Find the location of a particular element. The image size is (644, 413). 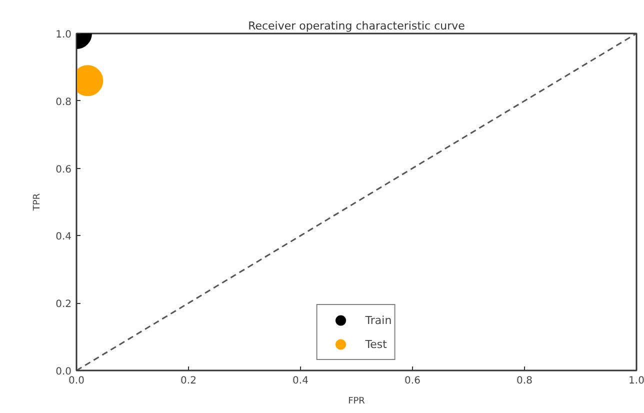

chart-title: Receiver operating characteristic curve is located at coordinates (357, 26).